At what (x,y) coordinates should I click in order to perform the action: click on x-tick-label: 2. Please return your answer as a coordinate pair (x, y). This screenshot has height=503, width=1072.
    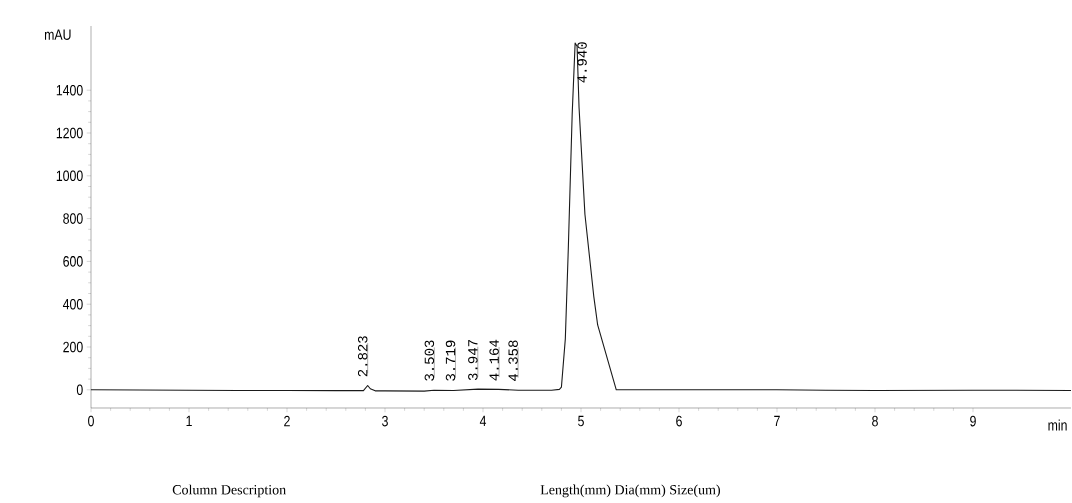
    Looking at the image, I should click on (287, 421).